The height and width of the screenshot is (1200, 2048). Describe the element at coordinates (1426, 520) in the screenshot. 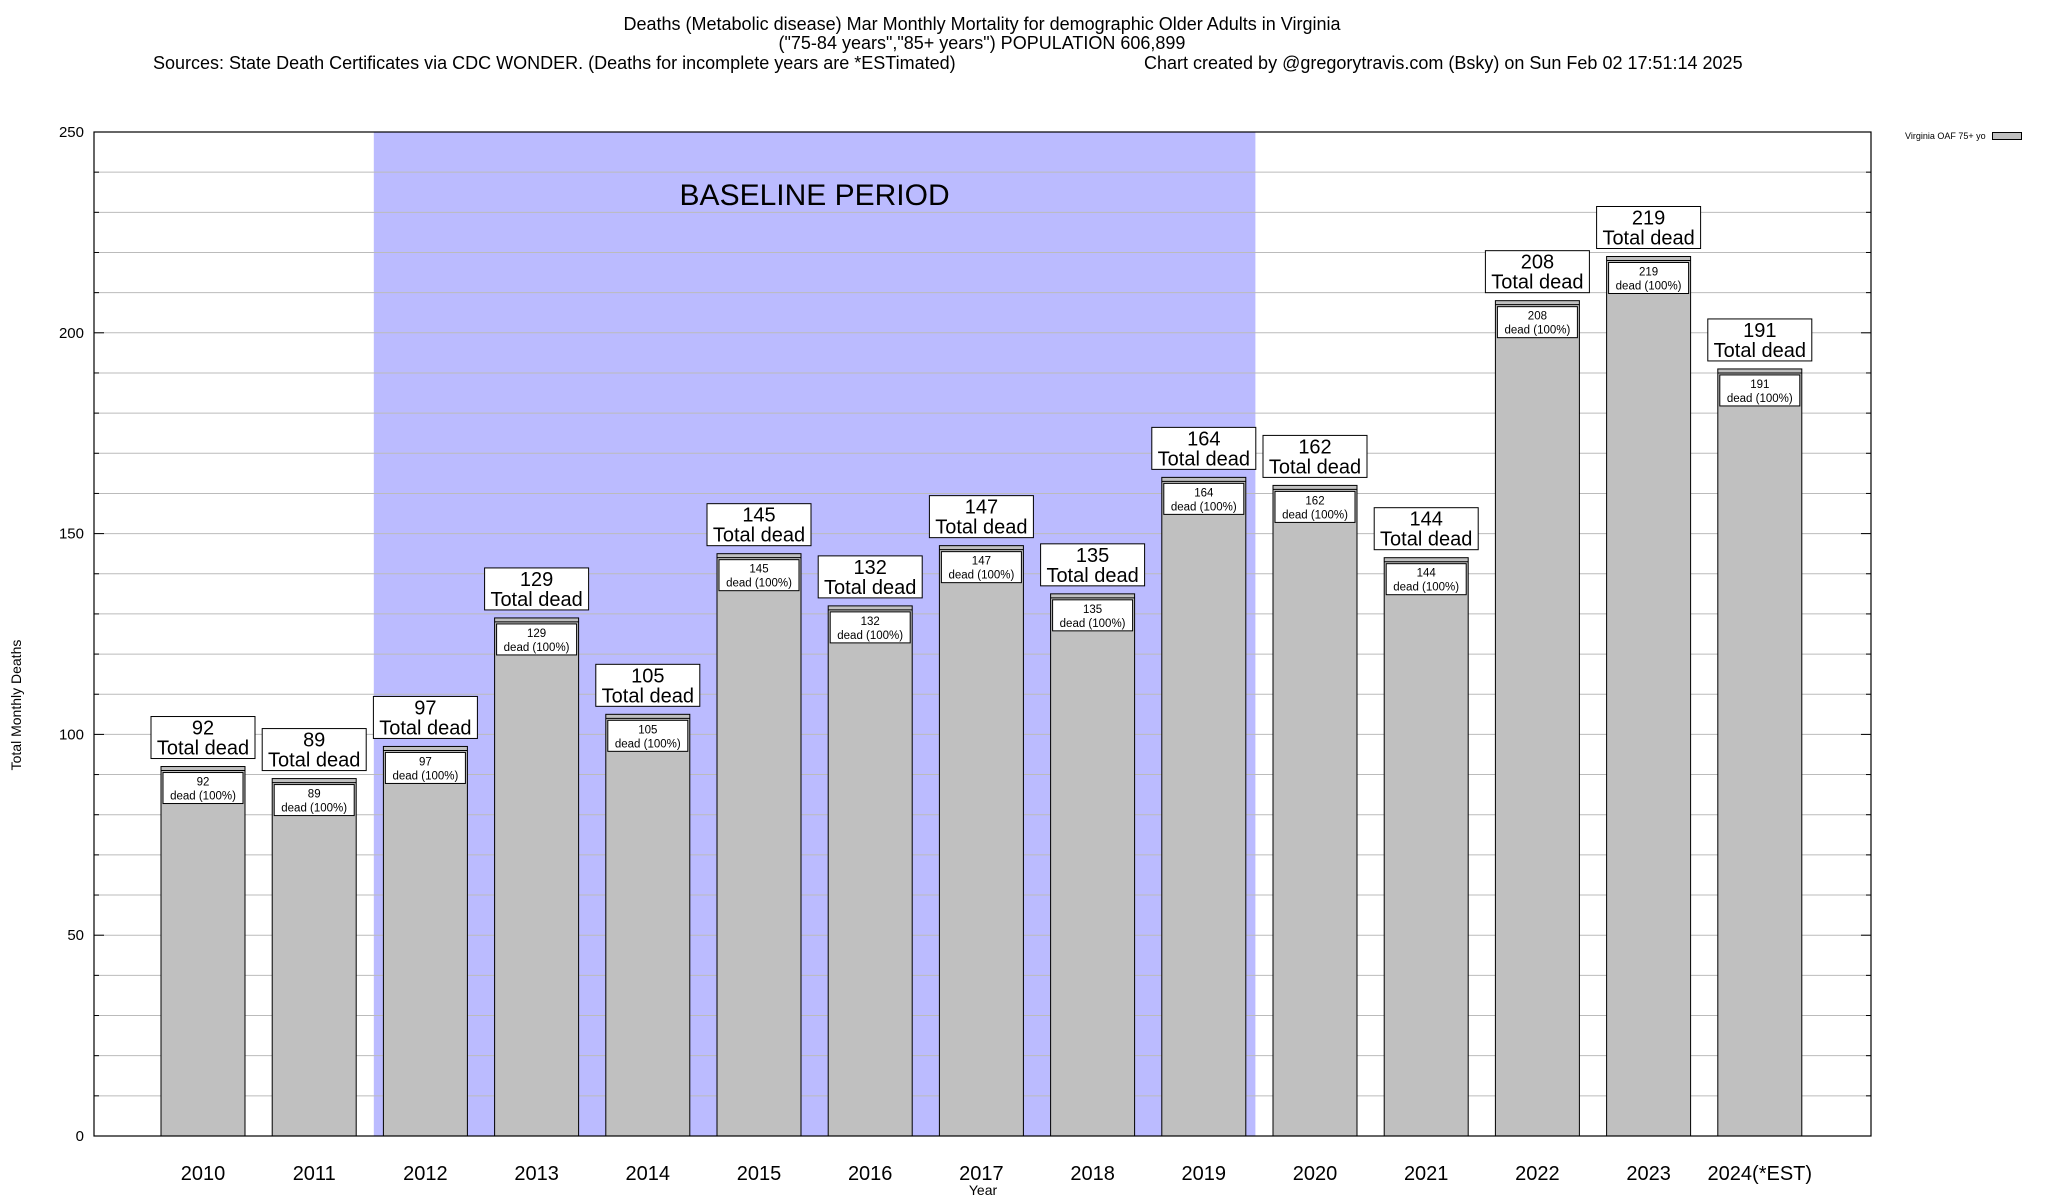

I see `total-value-label: 144` at that location.